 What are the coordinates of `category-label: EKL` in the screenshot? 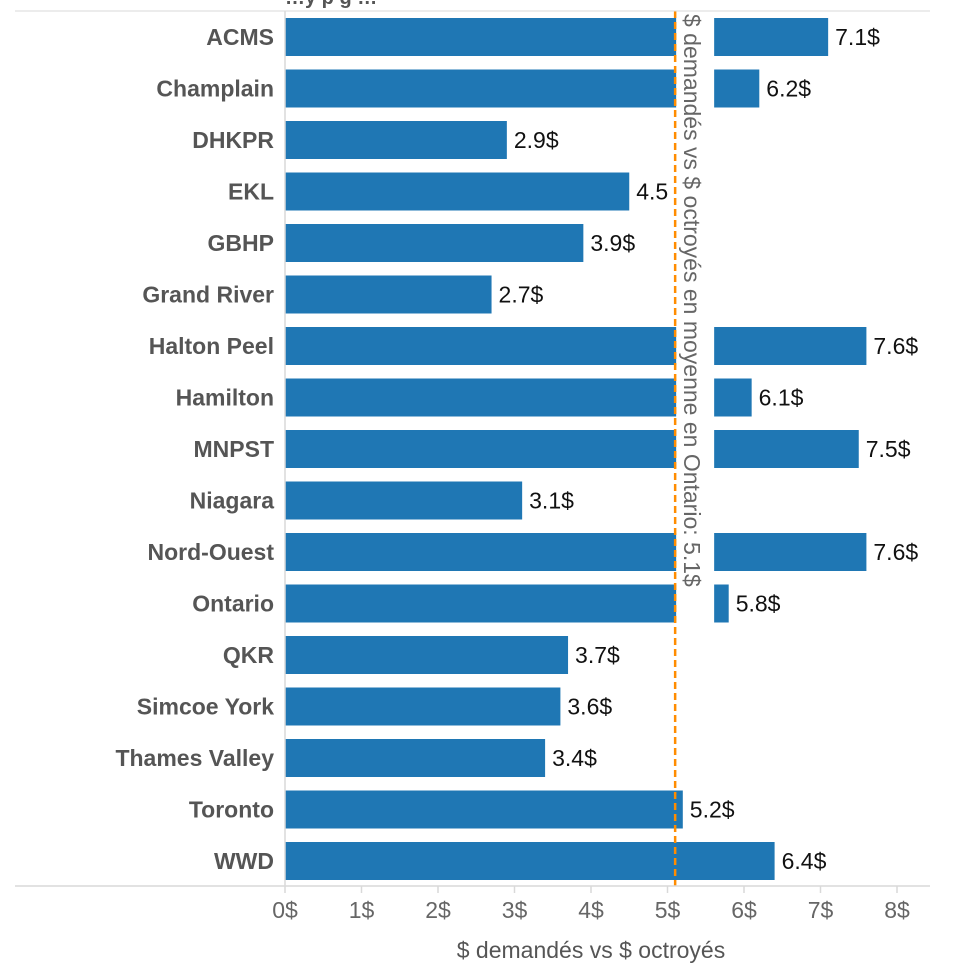 It's located at (251, 192).